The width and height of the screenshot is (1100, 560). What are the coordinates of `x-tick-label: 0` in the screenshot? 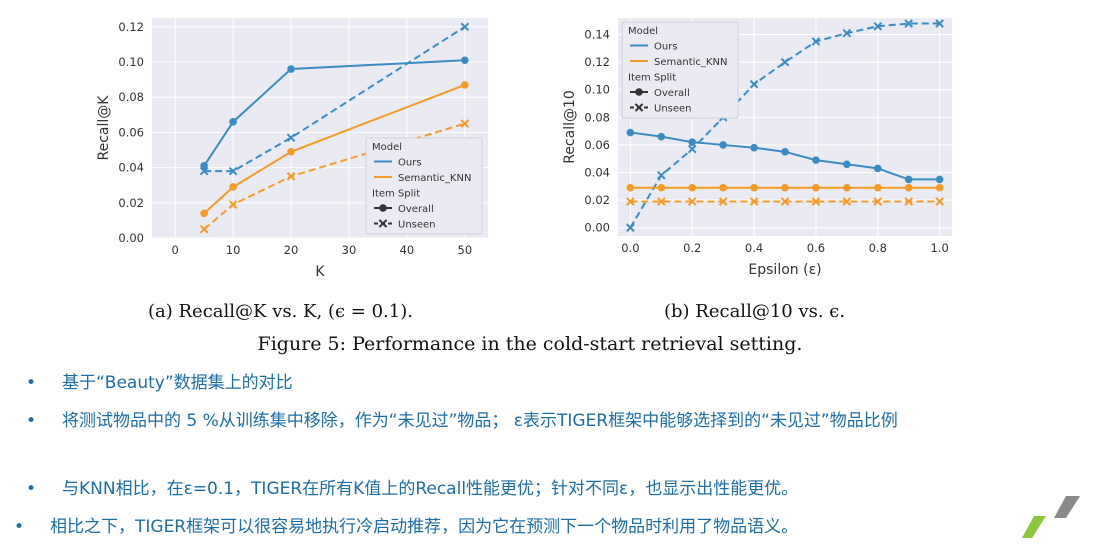 It's located at (175, 250).